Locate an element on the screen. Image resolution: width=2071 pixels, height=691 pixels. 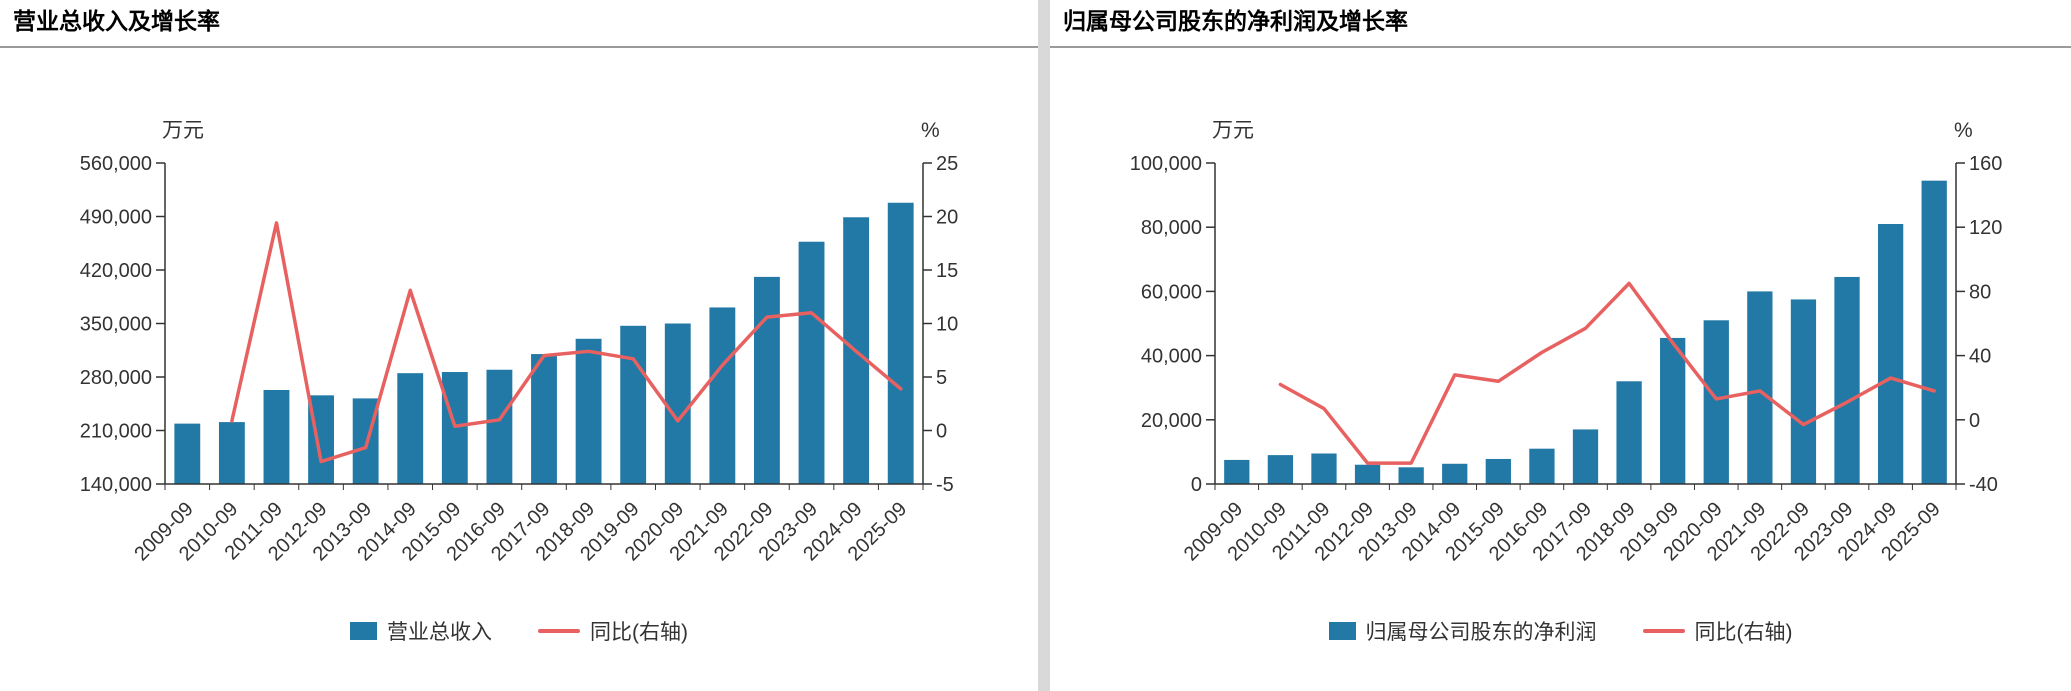
svg-text: 10 is located at coordinates (947, 324).